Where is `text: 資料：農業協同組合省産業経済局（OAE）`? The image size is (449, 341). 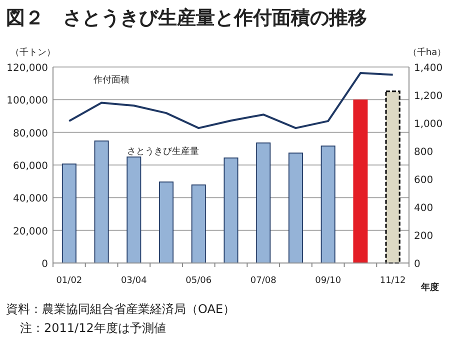
text: 資料：農業協同組合省産業経済局（OAE） is located at coordinates (121, 309).